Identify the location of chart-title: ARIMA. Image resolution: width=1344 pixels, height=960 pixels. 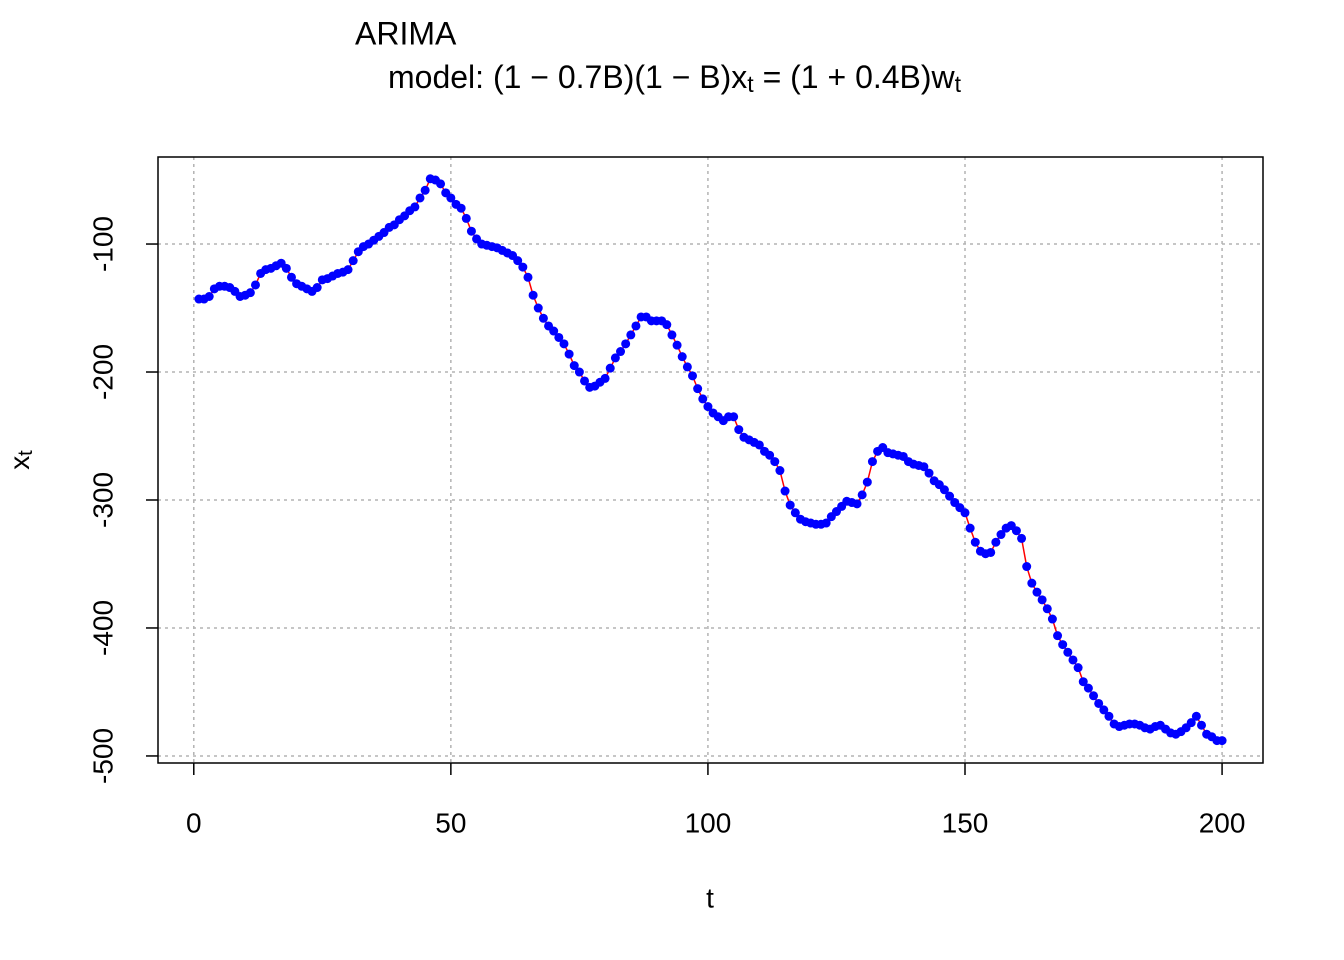
(406, 33).